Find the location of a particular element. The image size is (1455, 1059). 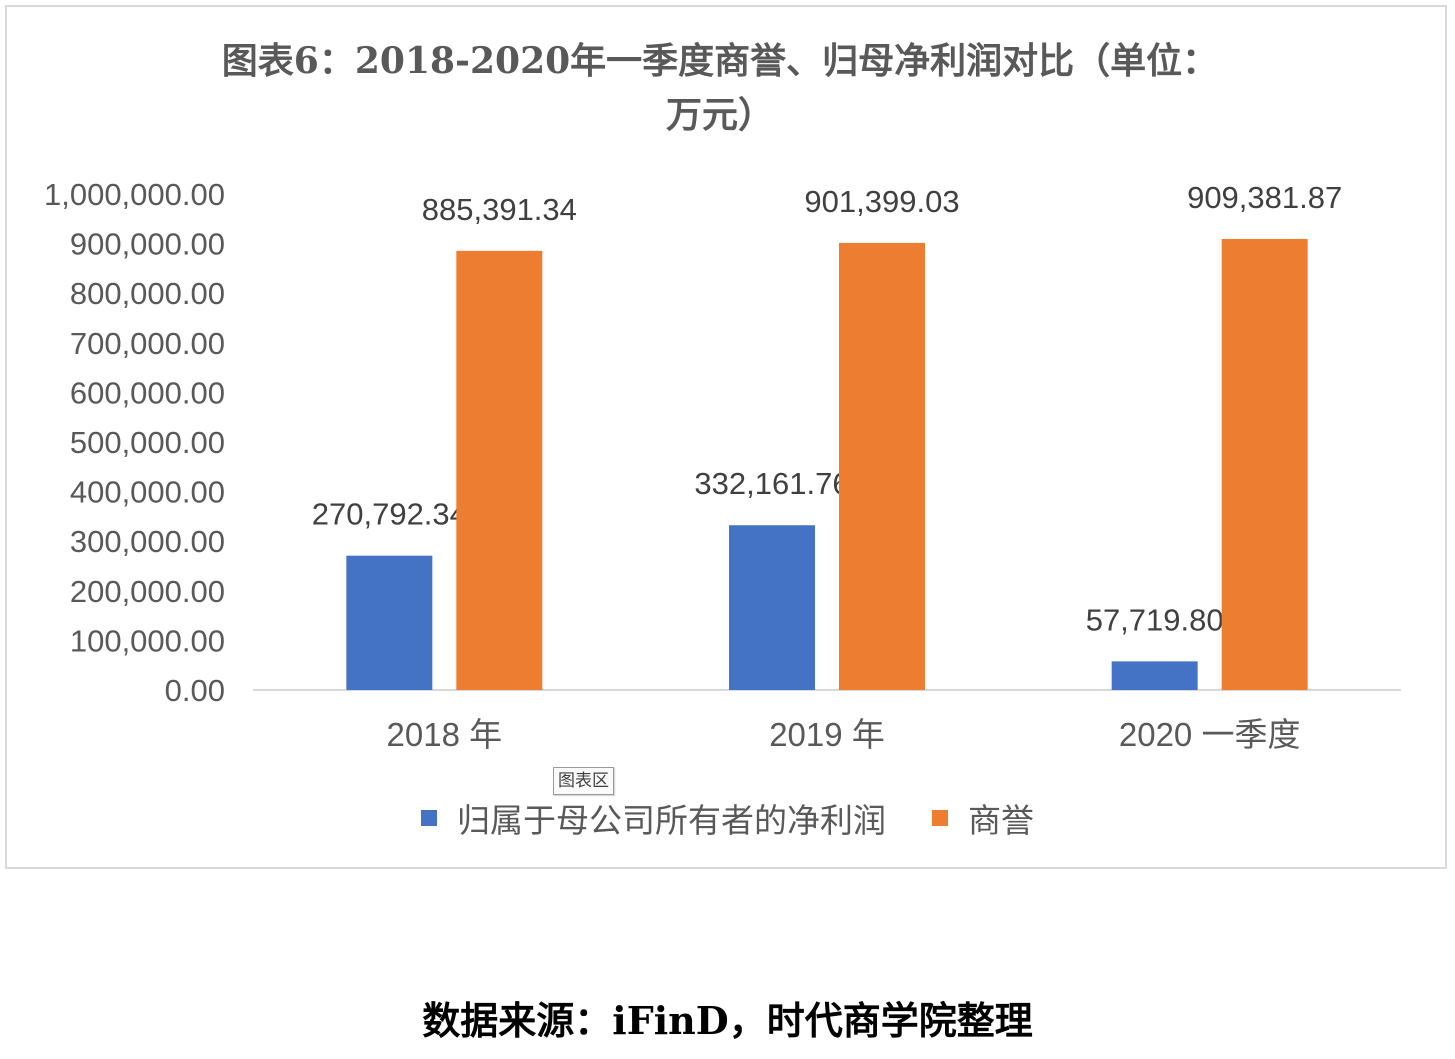

legend-item-goodwill: 商誉 is located at coordinates (983, 818).